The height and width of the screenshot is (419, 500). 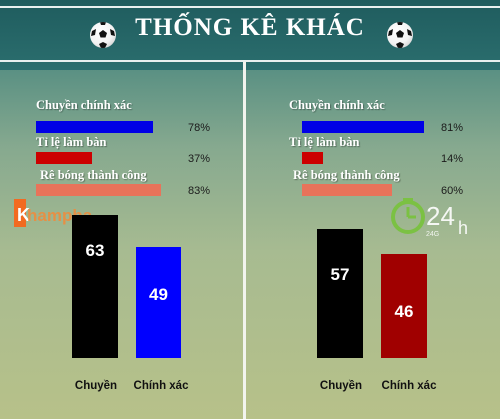 I want to click on stat-value: 83%, so click(x=199, y=191).